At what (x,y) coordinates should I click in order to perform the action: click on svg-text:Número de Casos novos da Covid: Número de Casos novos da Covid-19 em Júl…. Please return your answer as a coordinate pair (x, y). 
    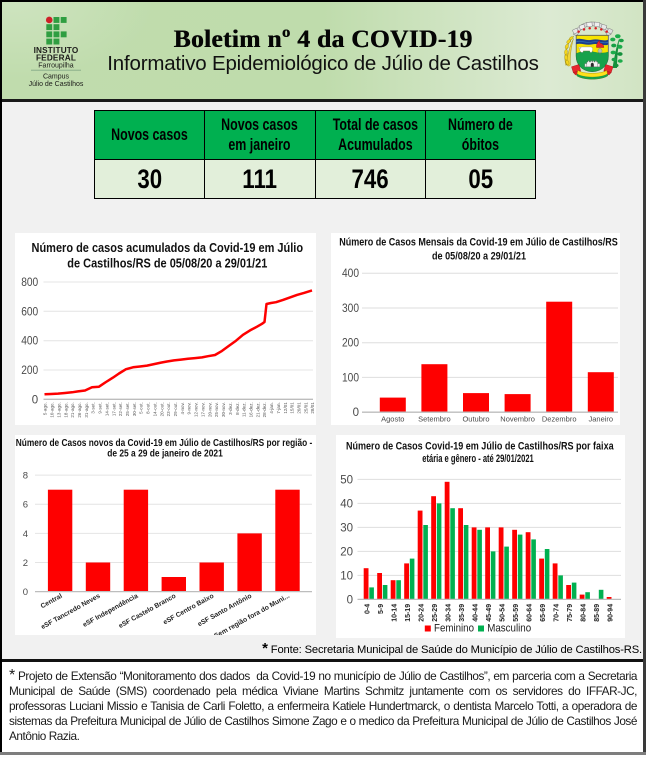
    Looking at the image, I should click on (164, 443).